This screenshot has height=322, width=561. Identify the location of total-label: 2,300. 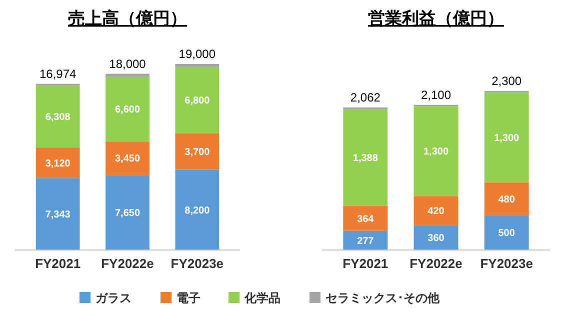
(507, 81).